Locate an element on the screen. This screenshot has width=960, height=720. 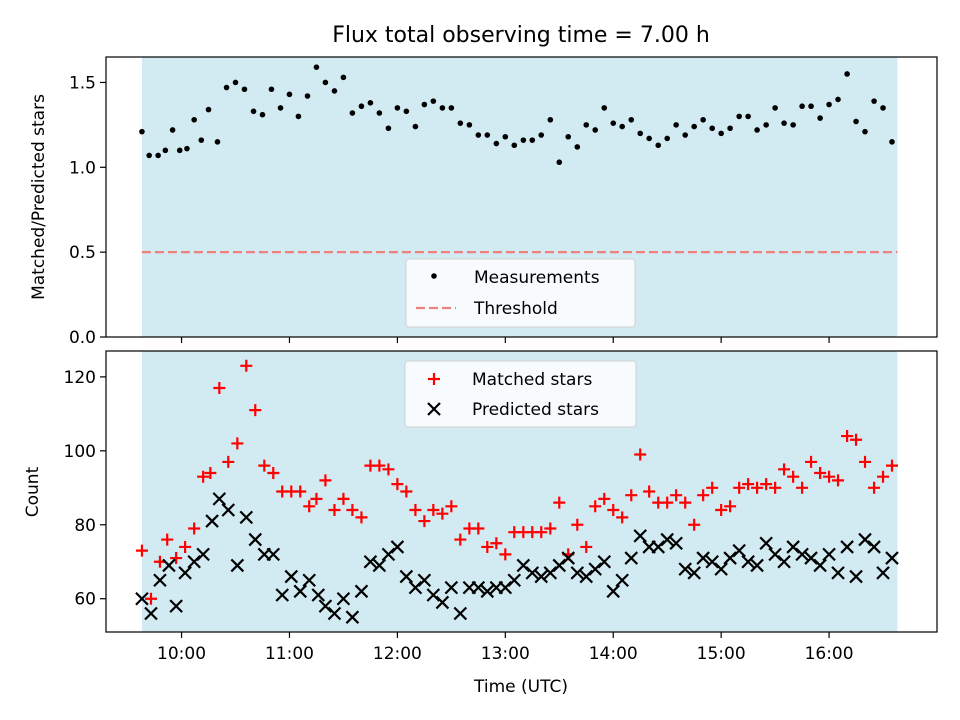
ratio-y-tick-label: 1.0 is located at coordinates (82, 168).